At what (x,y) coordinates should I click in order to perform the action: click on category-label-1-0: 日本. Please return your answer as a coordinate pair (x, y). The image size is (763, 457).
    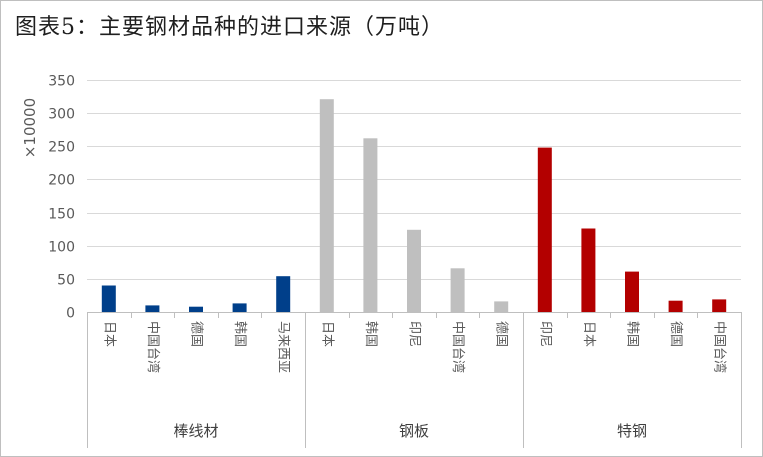
    Looking at the image, I should click on (326, 334).